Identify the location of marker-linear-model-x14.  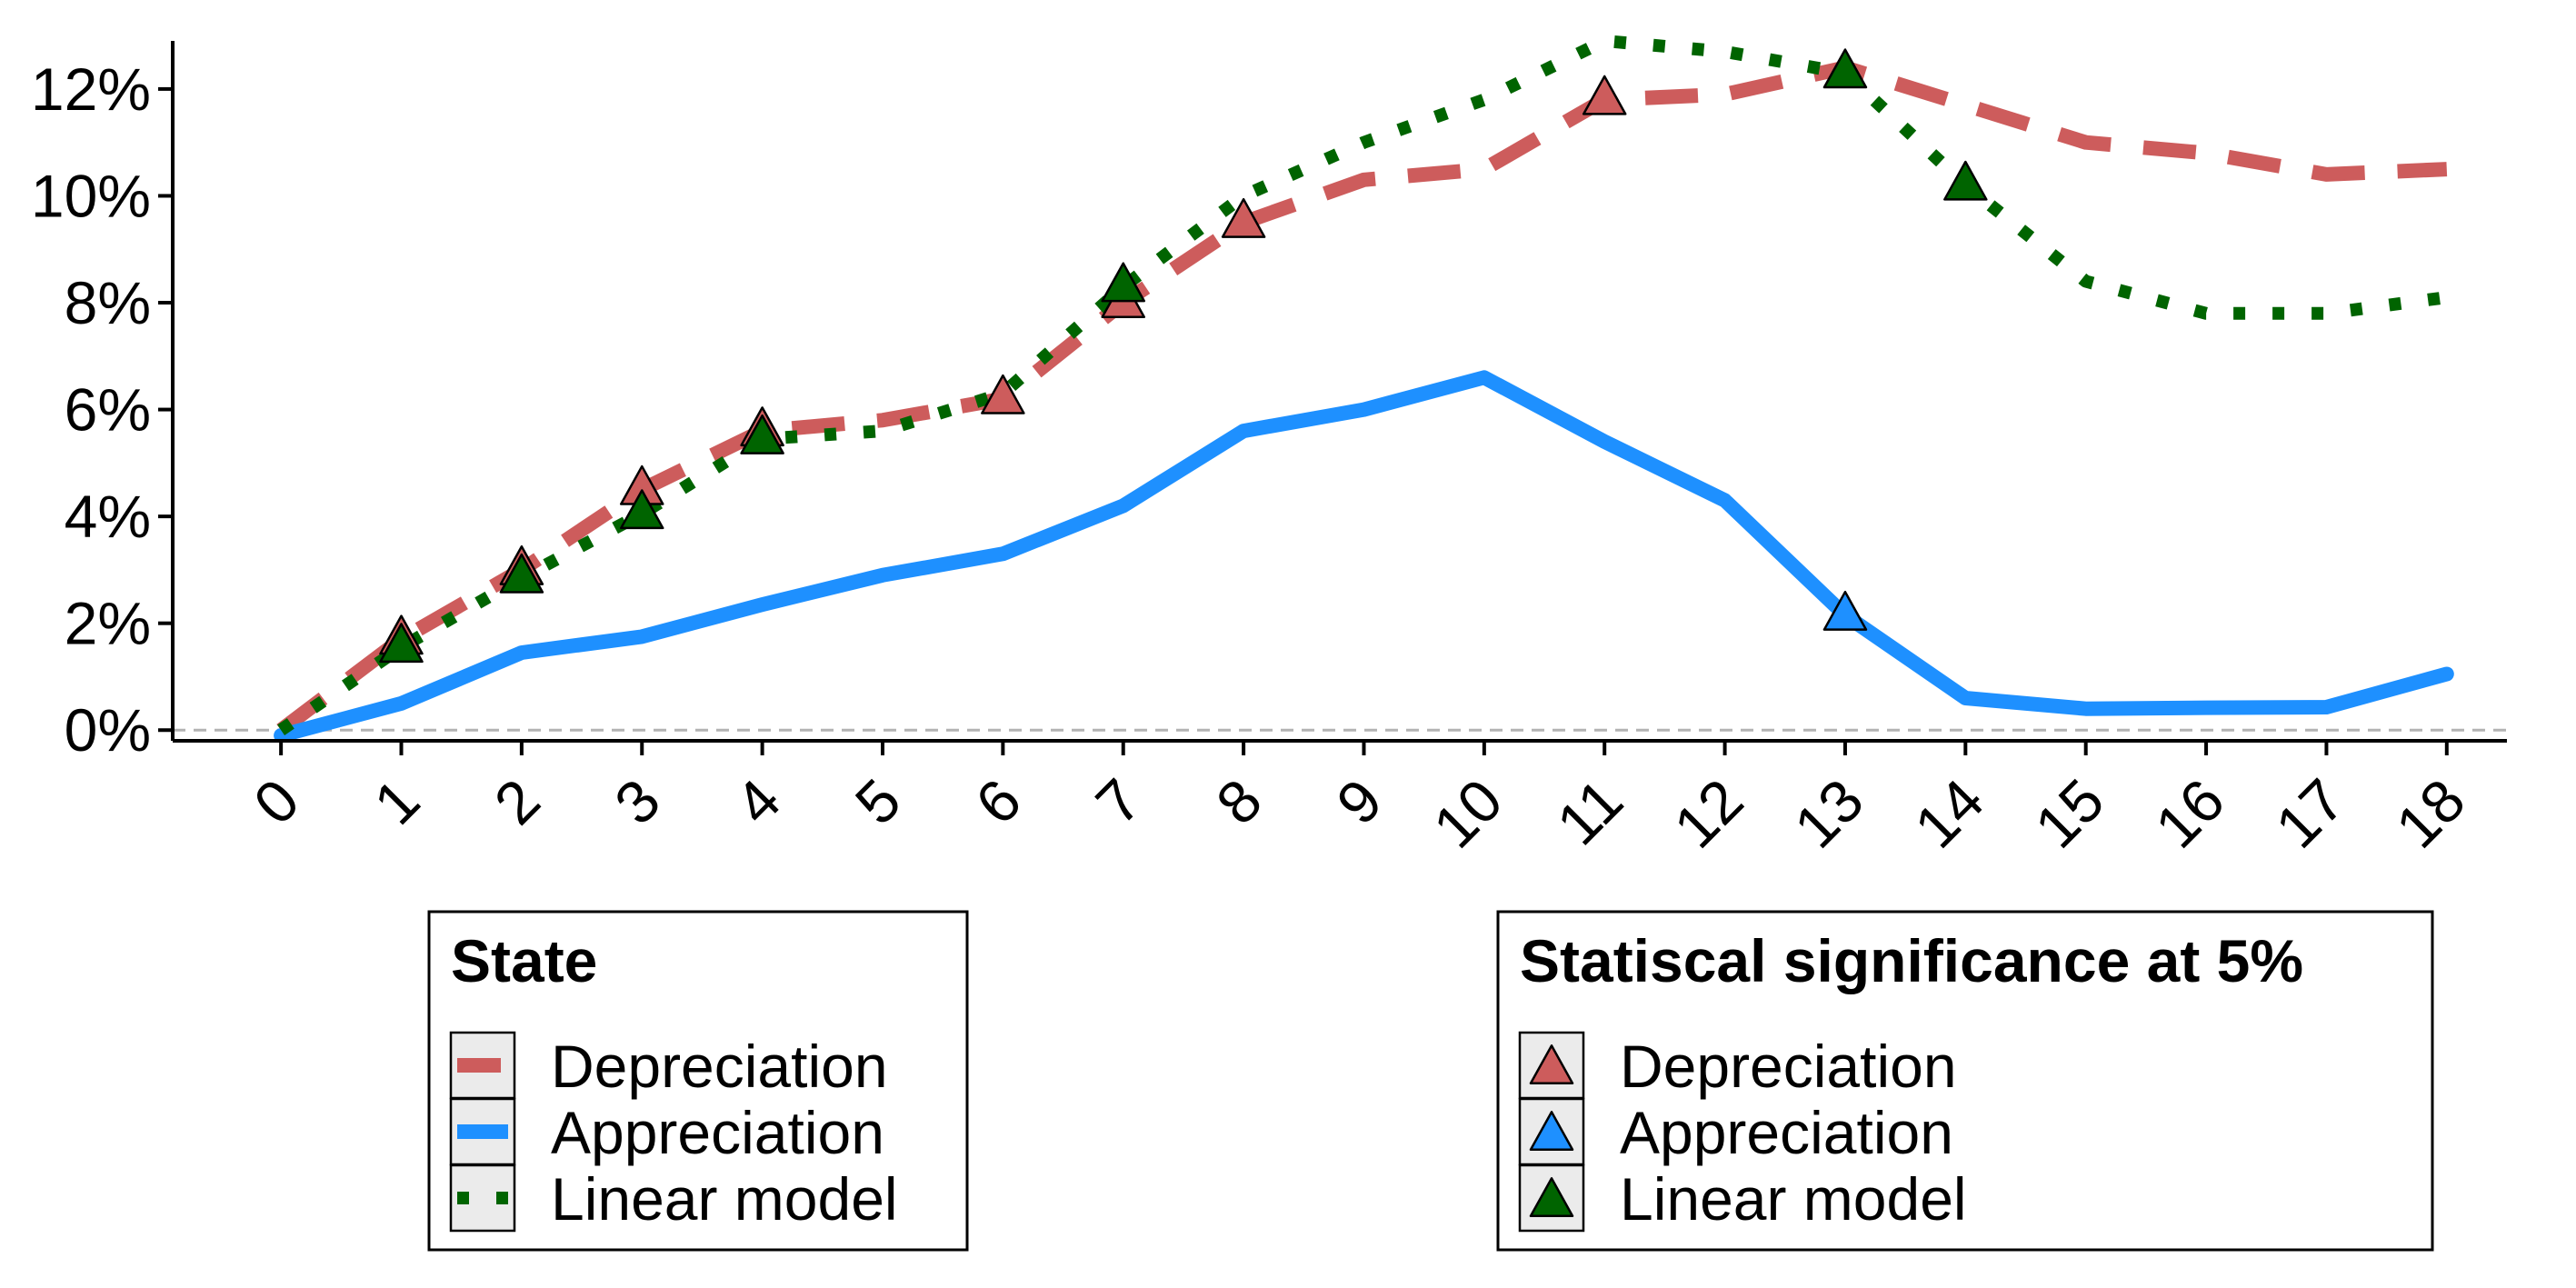
(1966, 180).